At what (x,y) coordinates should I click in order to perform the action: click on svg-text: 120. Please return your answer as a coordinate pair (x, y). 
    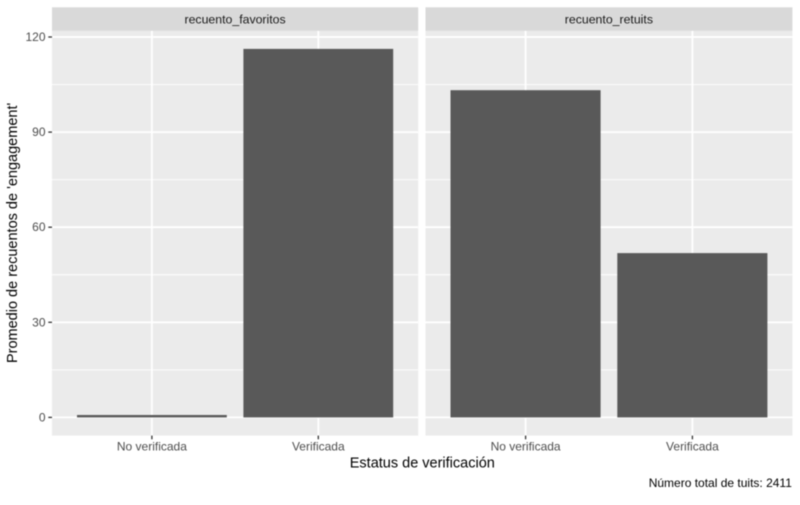
    Looking at the image, I should click on (35, 37).